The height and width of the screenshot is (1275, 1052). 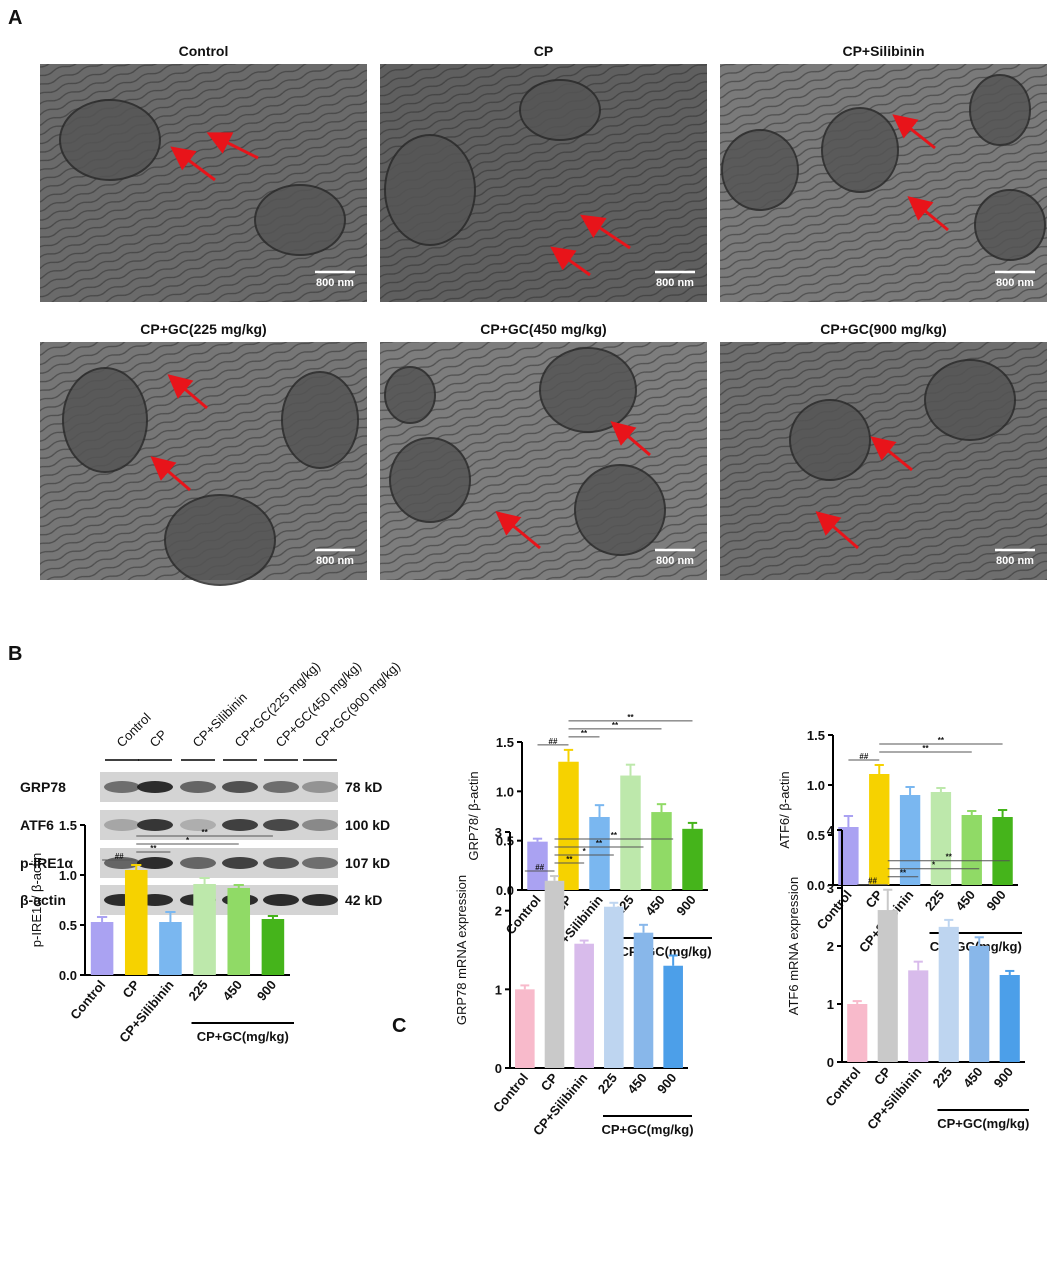 What do you see at coordinates (367, 863) in the screenshot?
I see `size-label: 107 kD` at bounding box center [367, 863].